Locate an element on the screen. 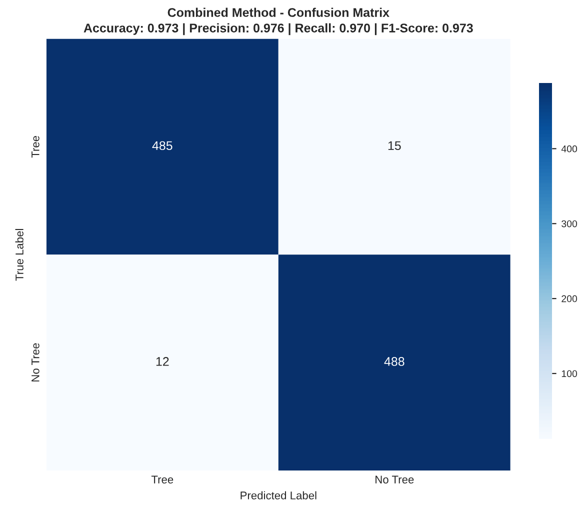  y-axis-title: True Label is located at coordinates (19, 255).